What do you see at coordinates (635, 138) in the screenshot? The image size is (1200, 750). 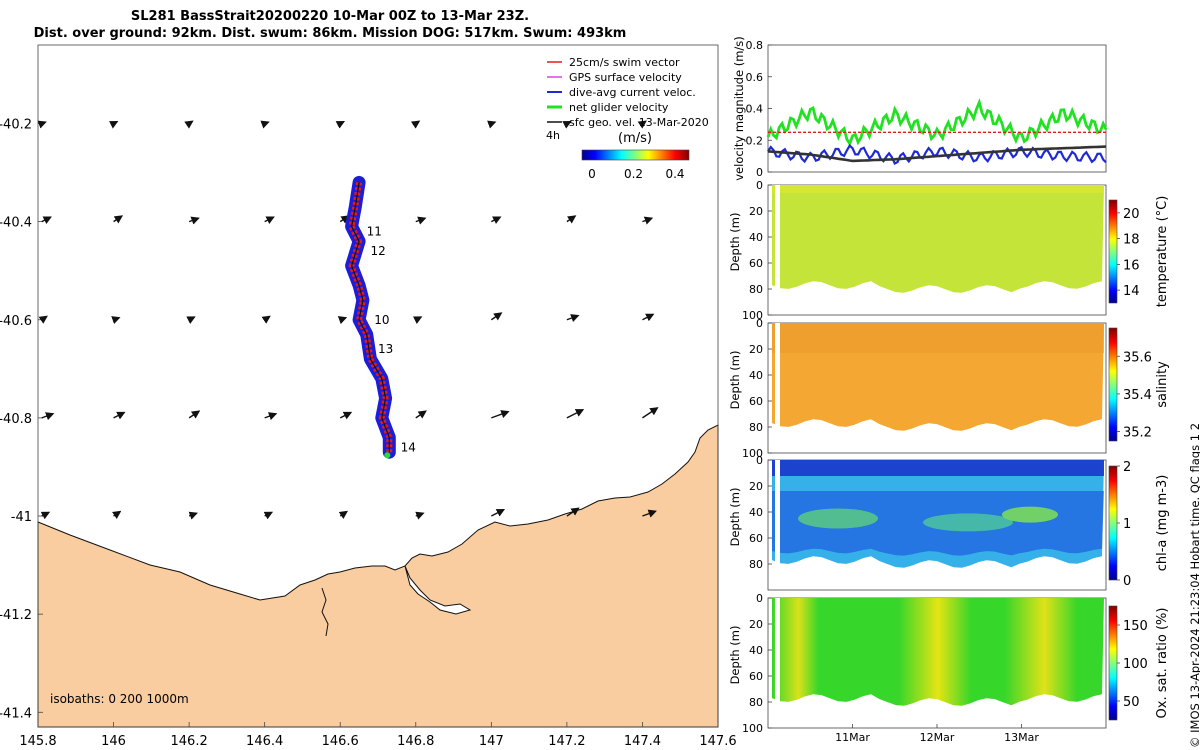 I see `colorbar-unit: (m/s)` at bounding box center [635, 138].